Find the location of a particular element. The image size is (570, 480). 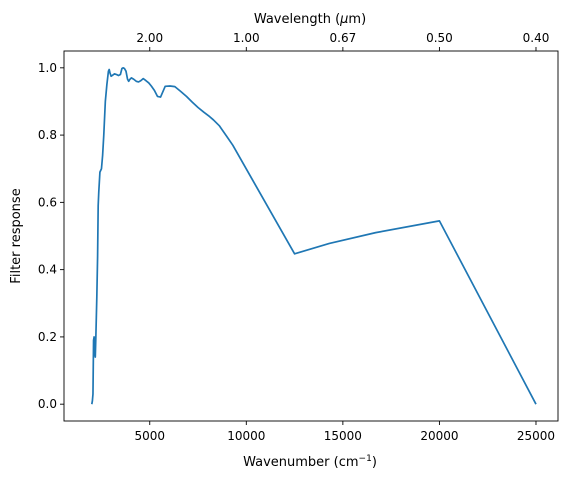

x-tick-label: 15000 is located at coordinates (343, 436).